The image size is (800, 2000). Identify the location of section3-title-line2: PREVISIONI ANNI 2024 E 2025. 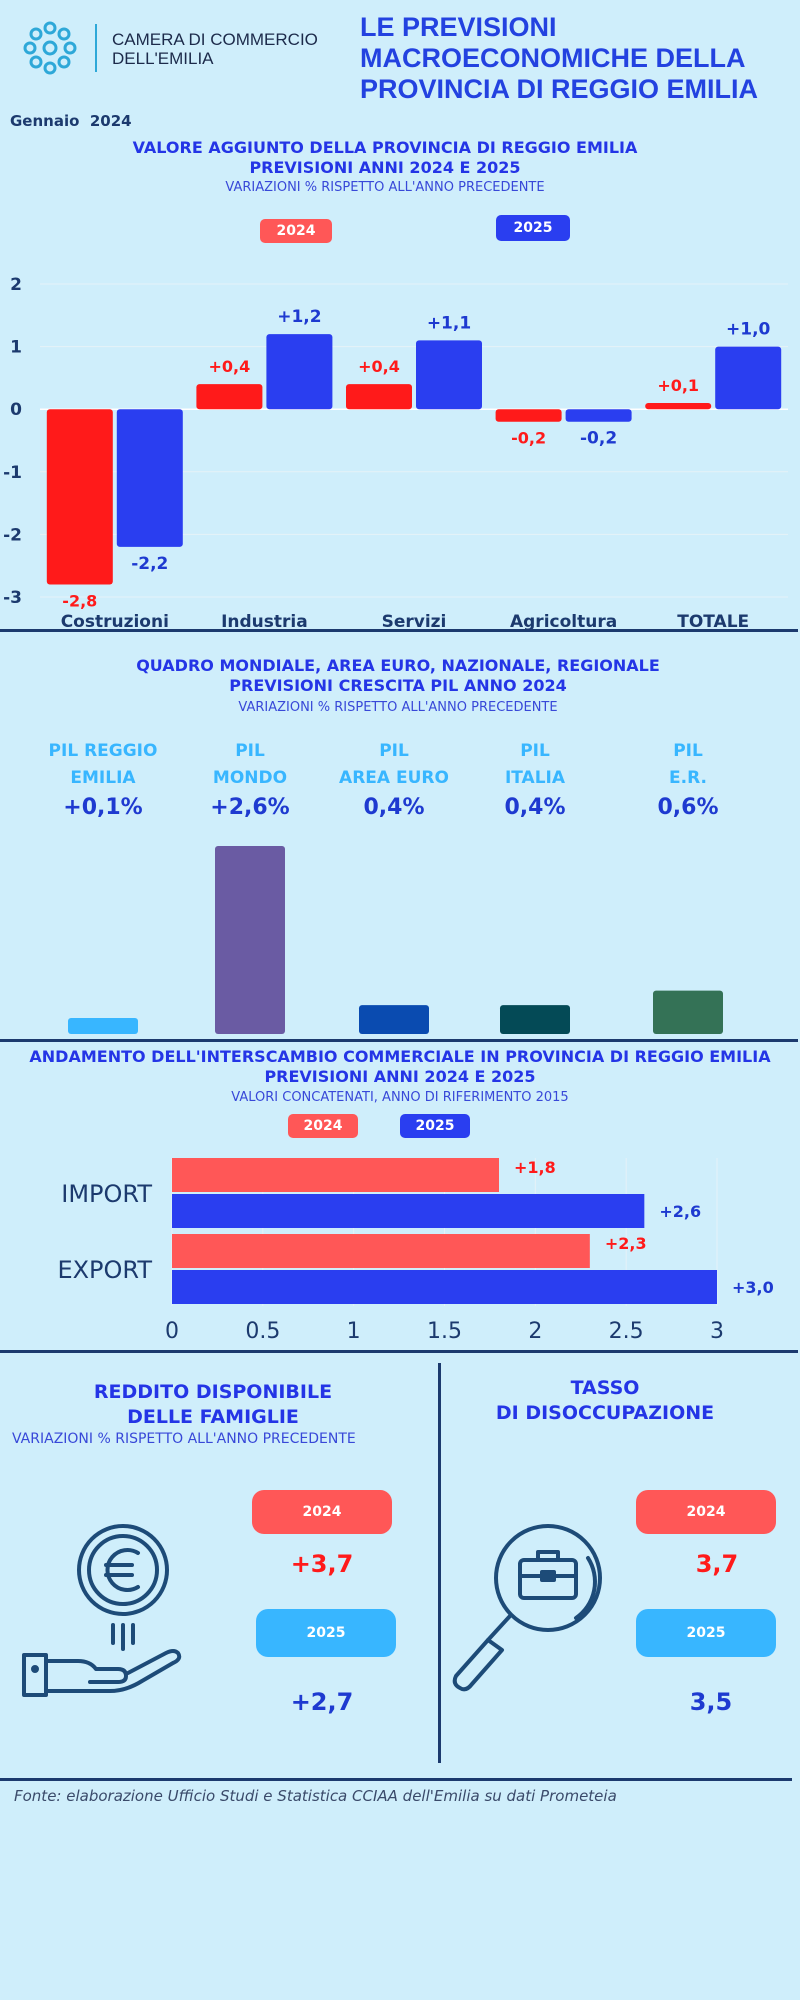
(400, 1076).